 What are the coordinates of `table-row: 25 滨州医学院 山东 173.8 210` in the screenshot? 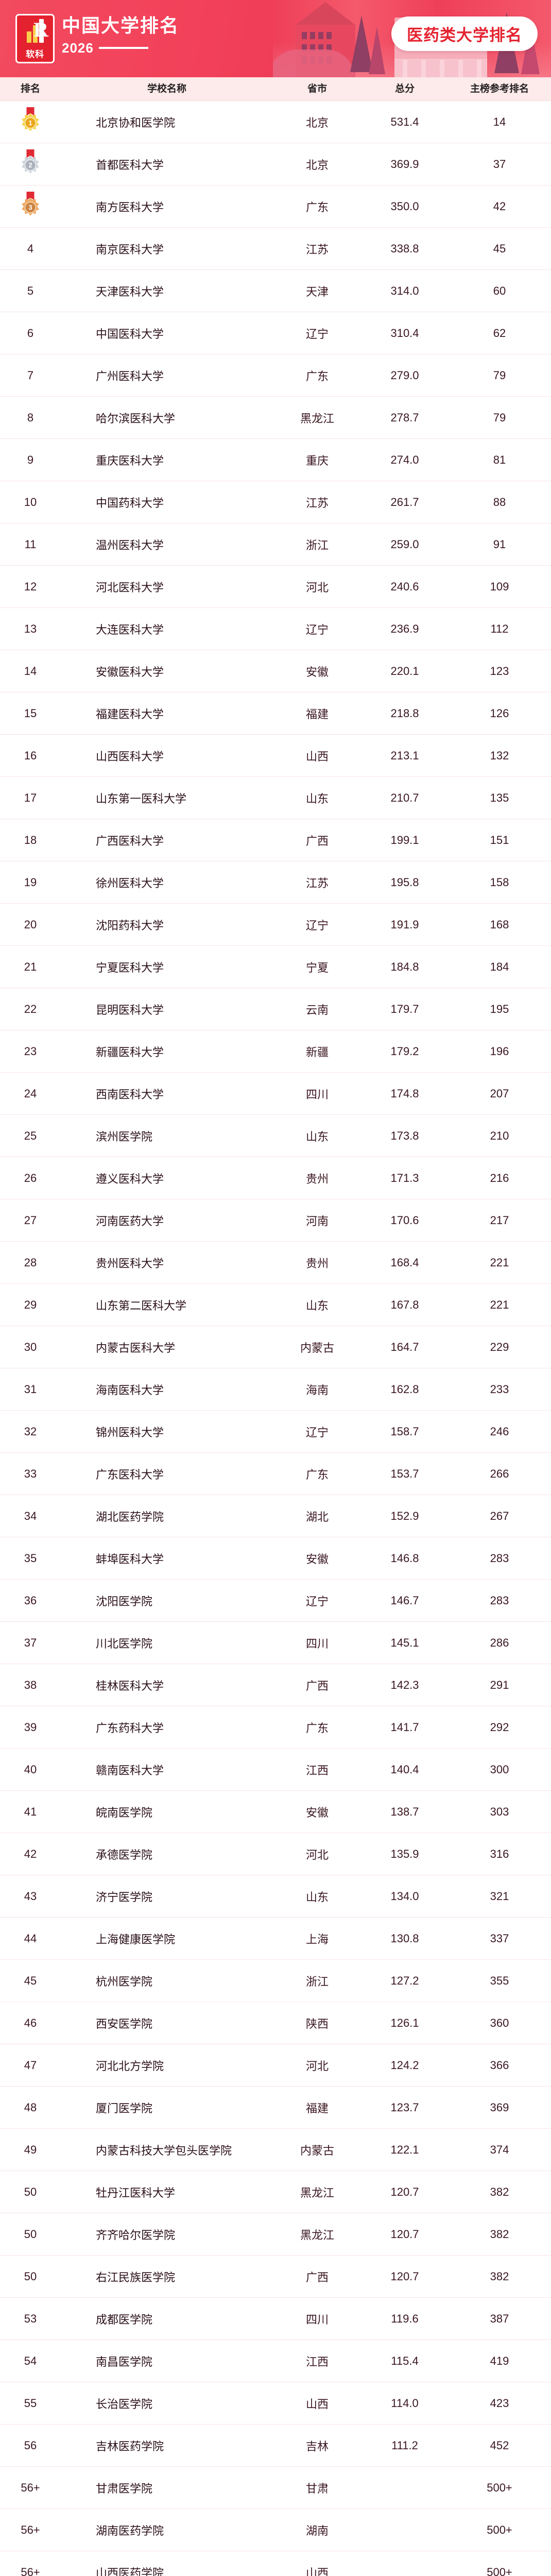 It's located at (275, 1136).